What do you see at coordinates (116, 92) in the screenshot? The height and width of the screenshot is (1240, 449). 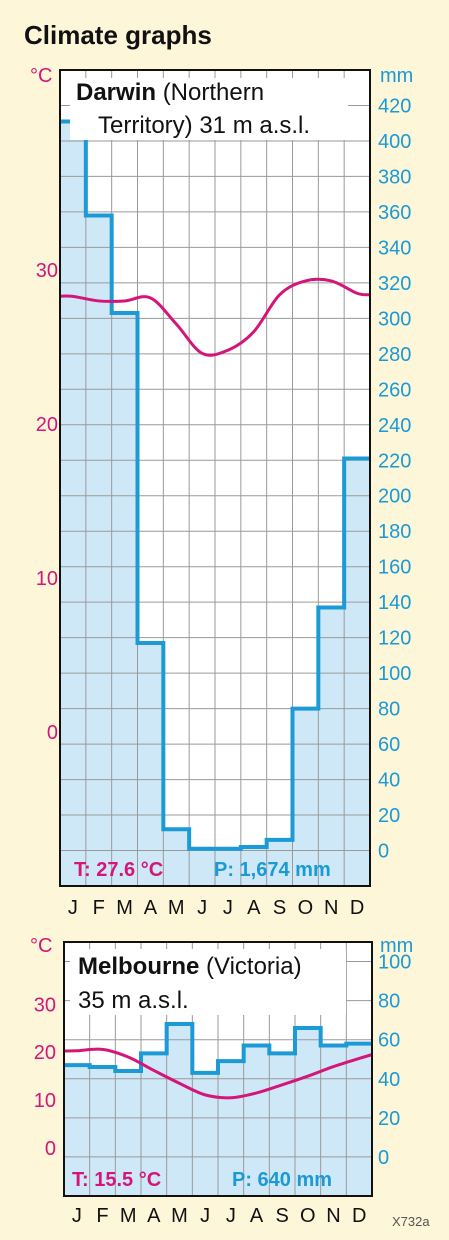 I see `darwin-station-name: Darwin` at bounding box center [116, 92].